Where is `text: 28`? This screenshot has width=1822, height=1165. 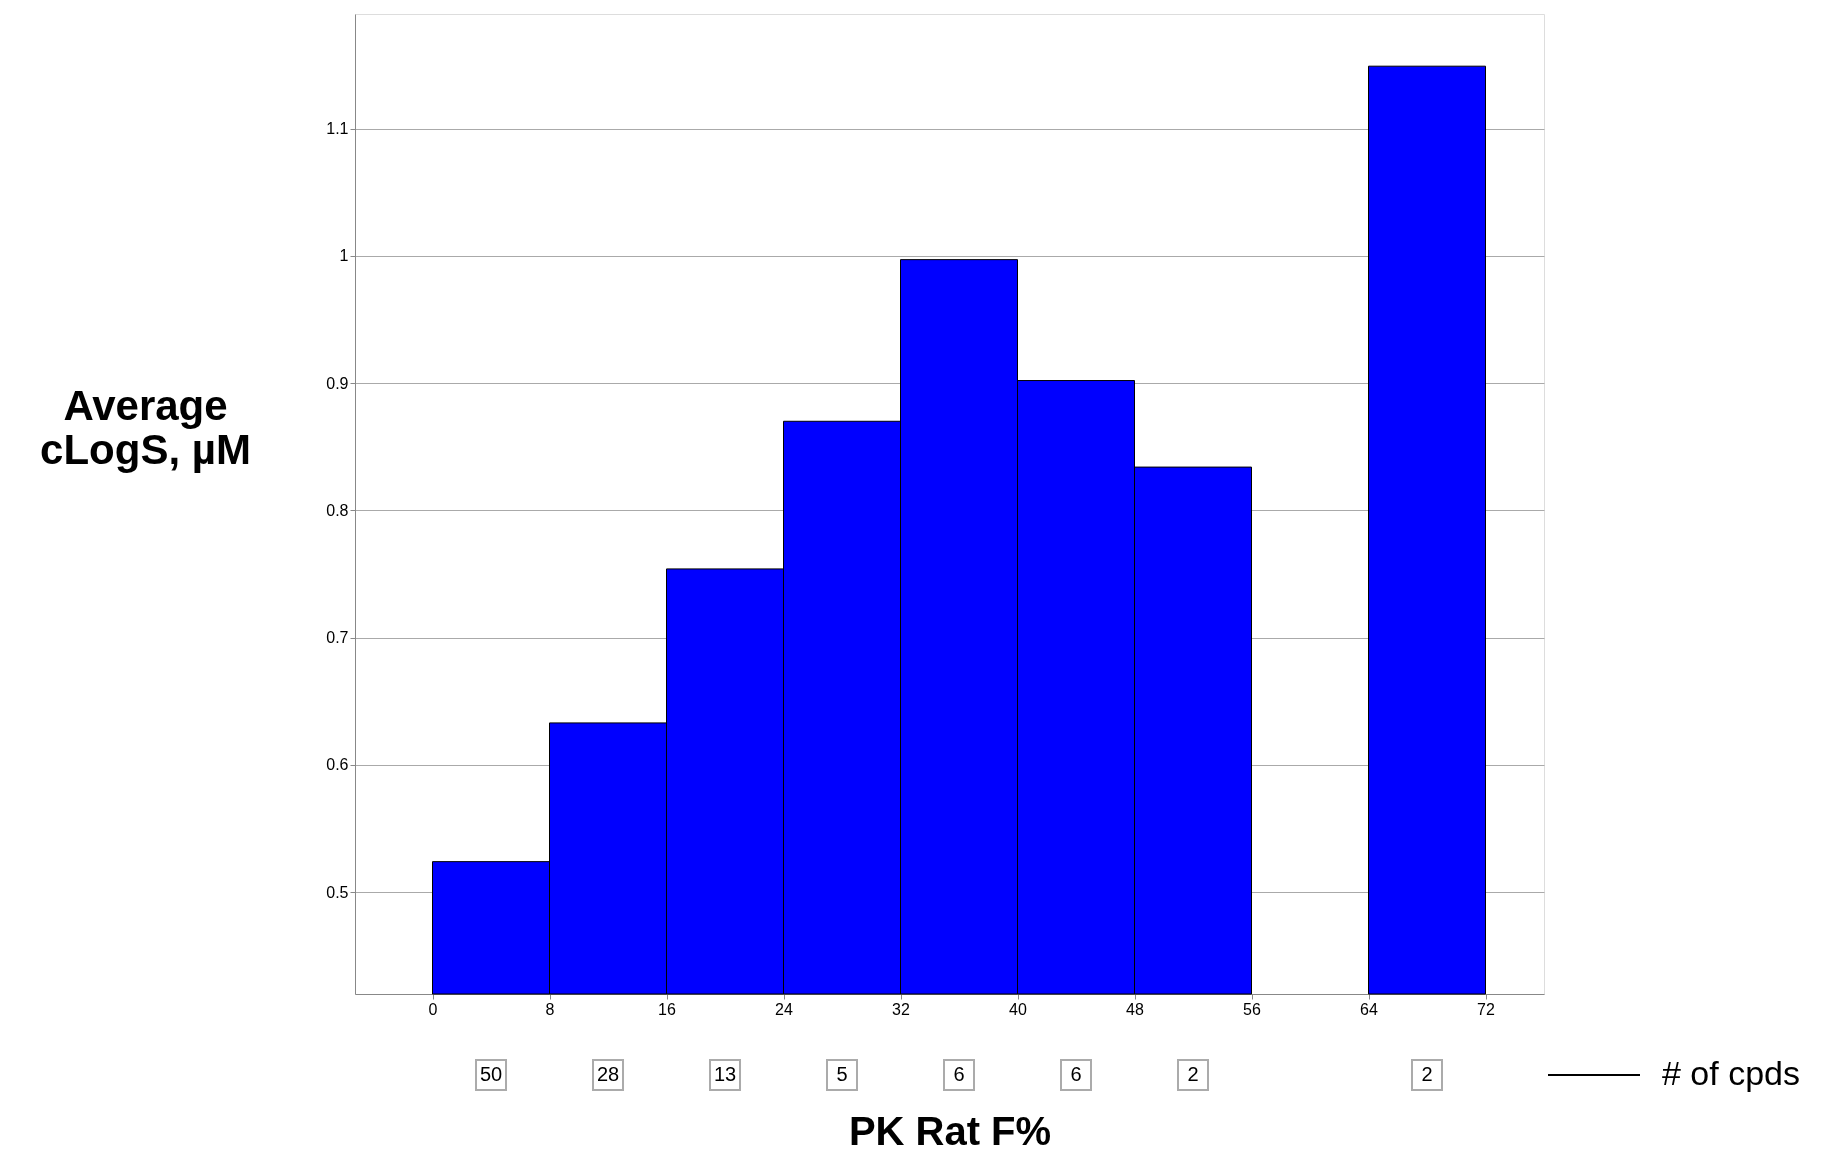
text: 28 is located at coordinates (608, 1074).